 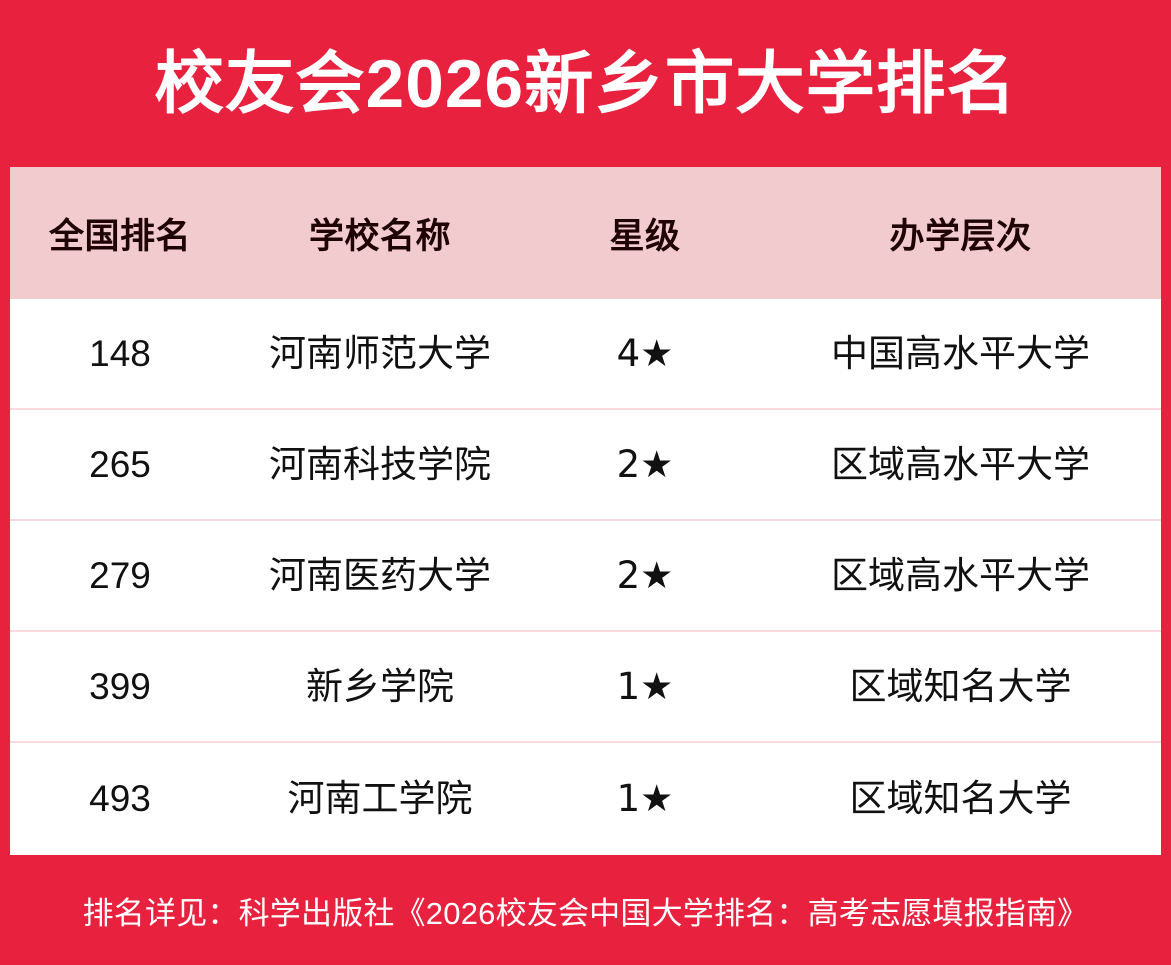 I want to click on cell-rank: 279, so click(x=120, y=575).